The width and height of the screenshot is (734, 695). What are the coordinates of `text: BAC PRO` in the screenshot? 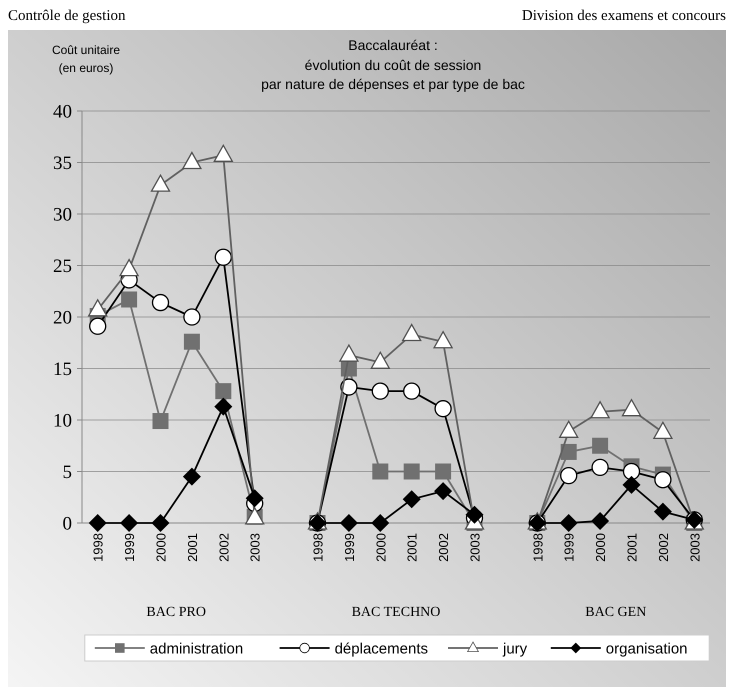 It's located at (176, 612).